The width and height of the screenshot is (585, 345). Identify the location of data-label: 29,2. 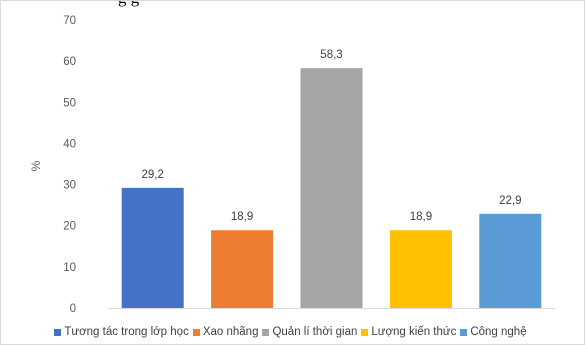
(153, 175).